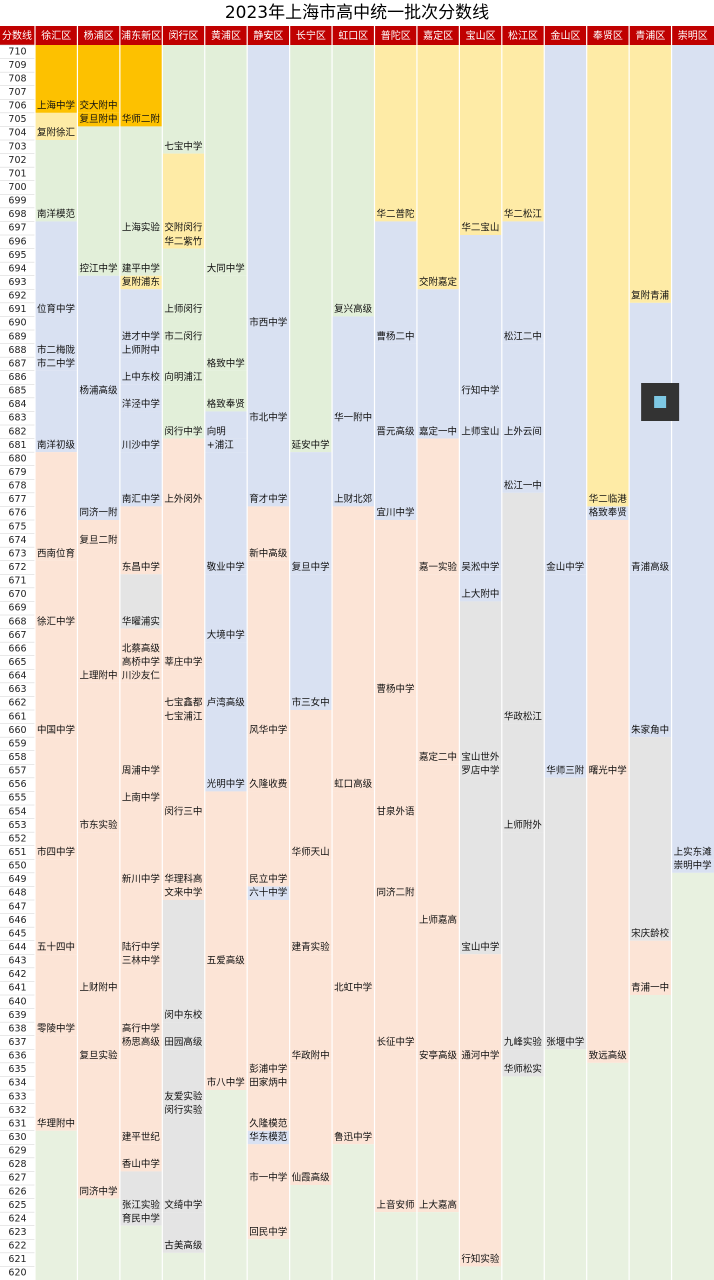 The image size is (714, 1280). Describe the element at coordinates (17, 648) in the screenshot. I see `score-label: 666` at that location.